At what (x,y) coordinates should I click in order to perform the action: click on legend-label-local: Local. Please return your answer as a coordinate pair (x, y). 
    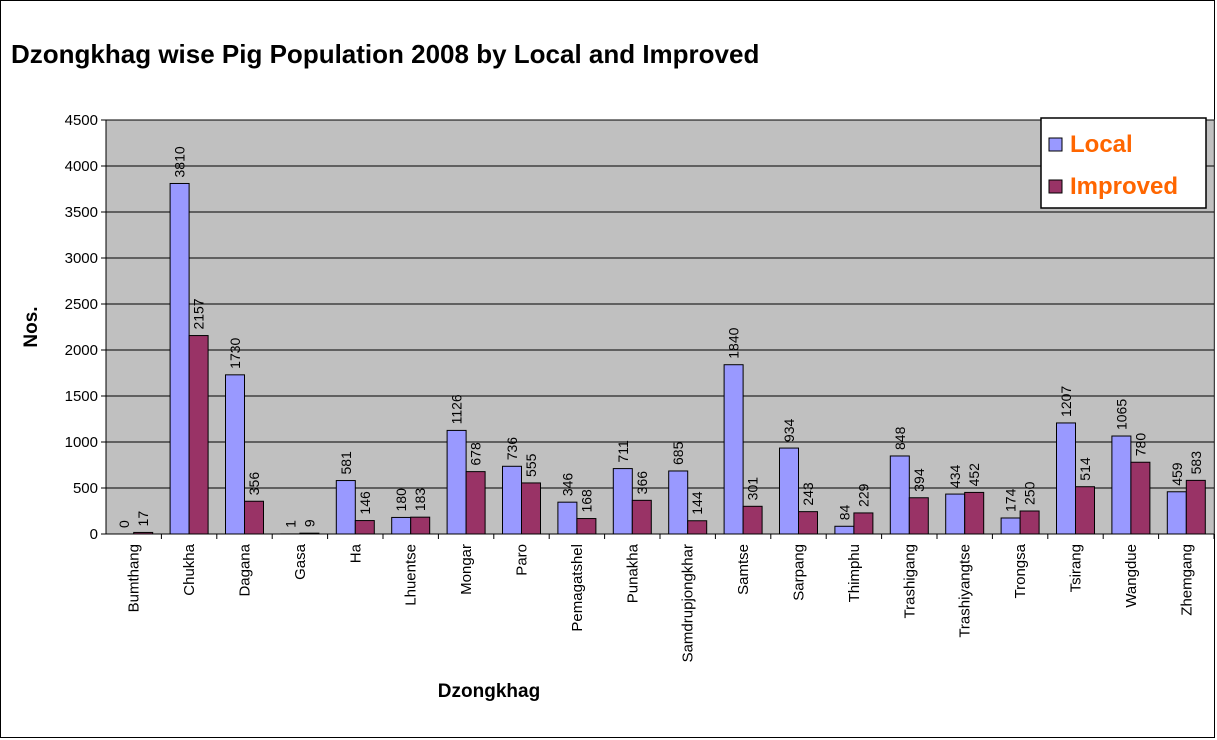
    Looking at the image, I should click on (1101, 144).